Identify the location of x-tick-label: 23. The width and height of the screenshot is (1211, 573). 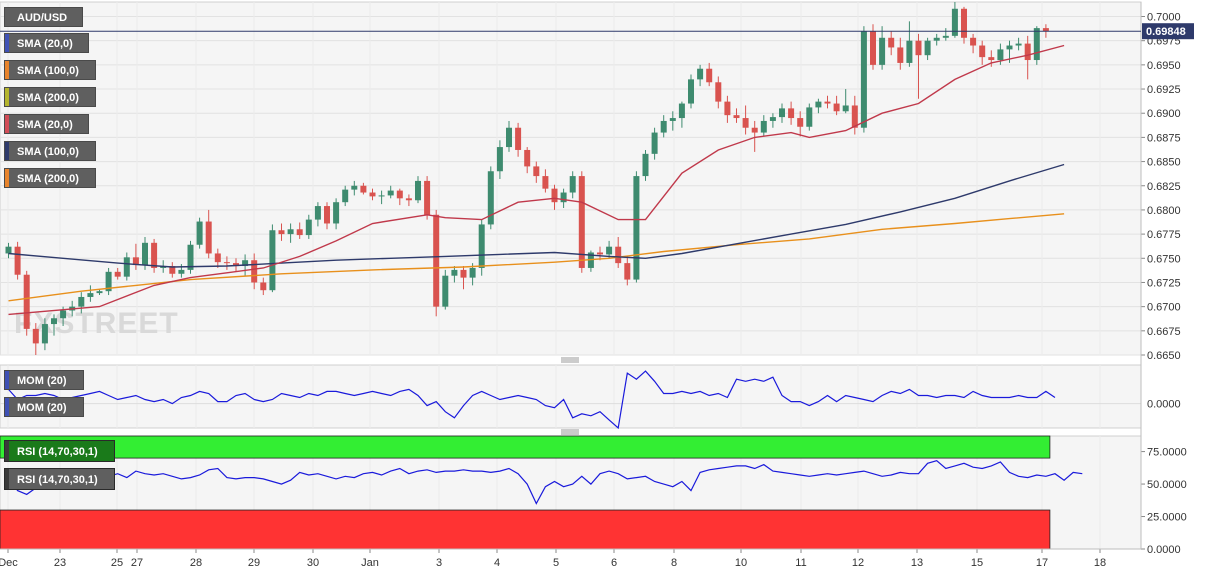
(60, 563).